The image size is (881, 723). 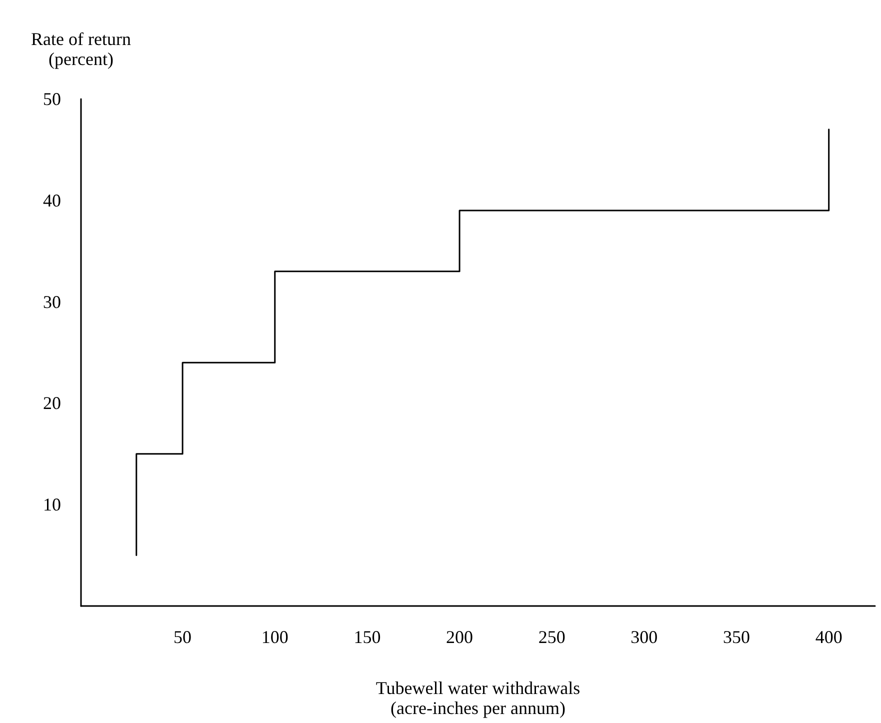 What do you see at coordinates (52, 403) in the screenshot?
I see `y-tick-label: 20` at bounding box center [52, 403].